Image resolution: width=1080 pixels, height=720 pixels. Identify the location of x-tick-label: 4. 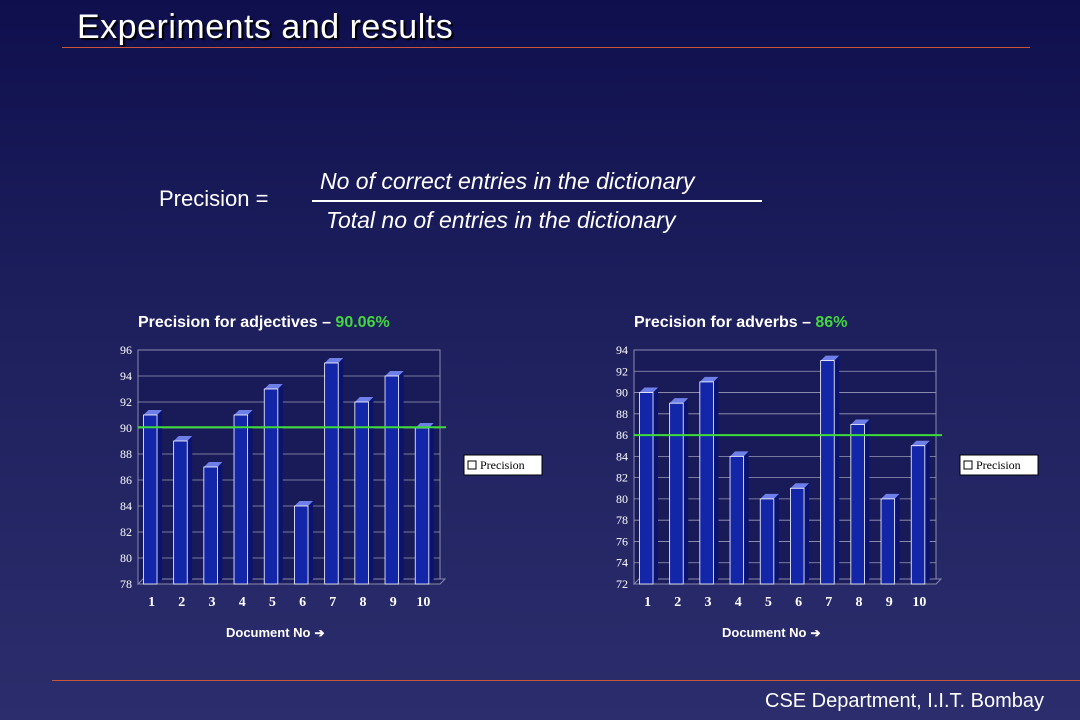
(738, 602).